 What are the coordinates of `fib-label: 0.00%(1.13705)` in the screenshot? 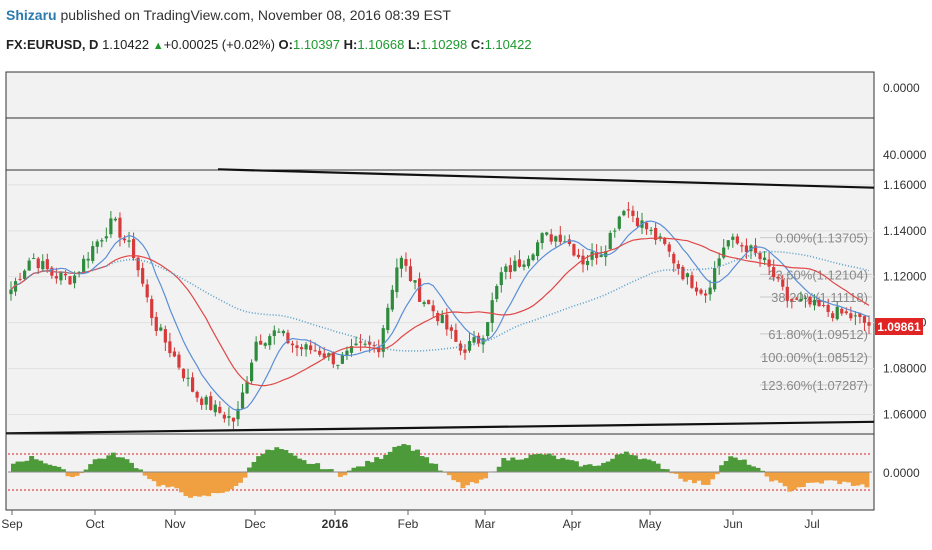 It's located at (821, 238).